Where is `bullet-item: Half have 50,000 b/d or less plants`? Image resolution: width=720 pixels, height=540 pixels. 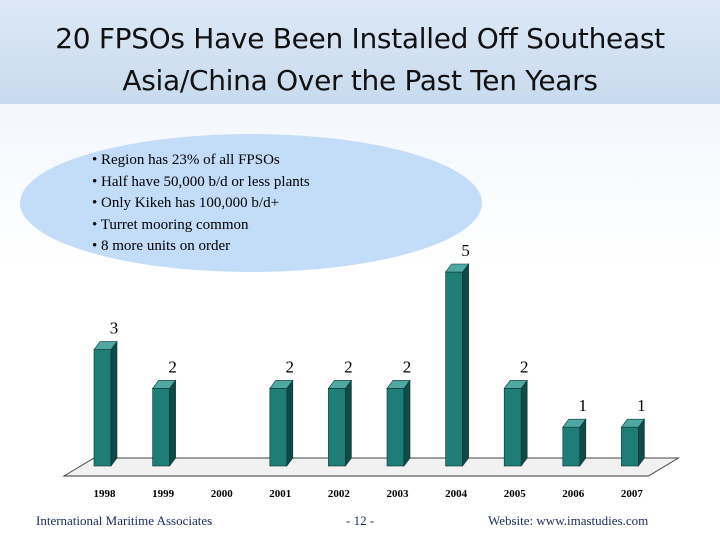
bullet-item: Half have 50,000 b/d or less plants is located at coordinates (201, 183).